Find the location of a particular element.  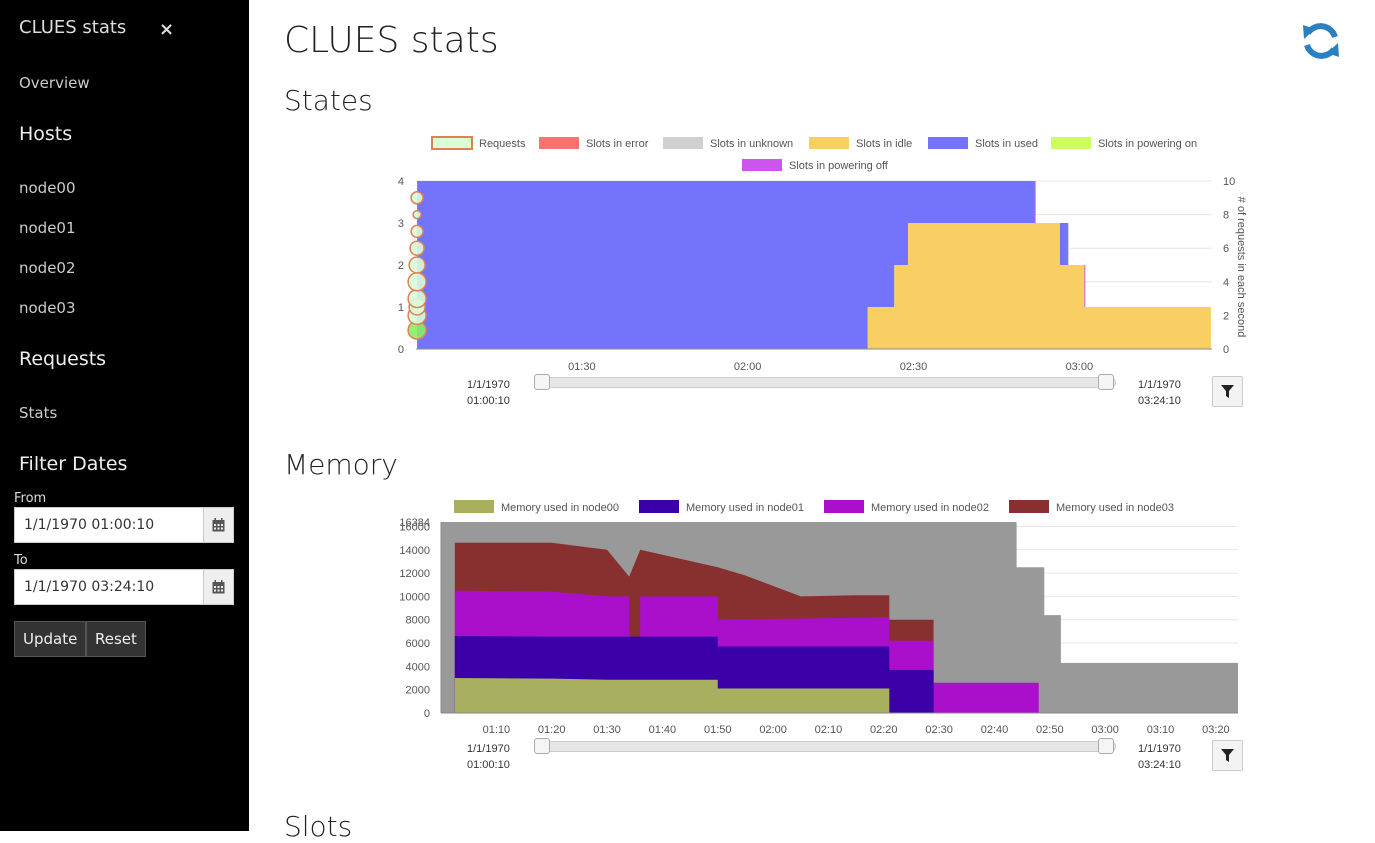

legend-label-requests: Requests is located at coordinates (502, 144).